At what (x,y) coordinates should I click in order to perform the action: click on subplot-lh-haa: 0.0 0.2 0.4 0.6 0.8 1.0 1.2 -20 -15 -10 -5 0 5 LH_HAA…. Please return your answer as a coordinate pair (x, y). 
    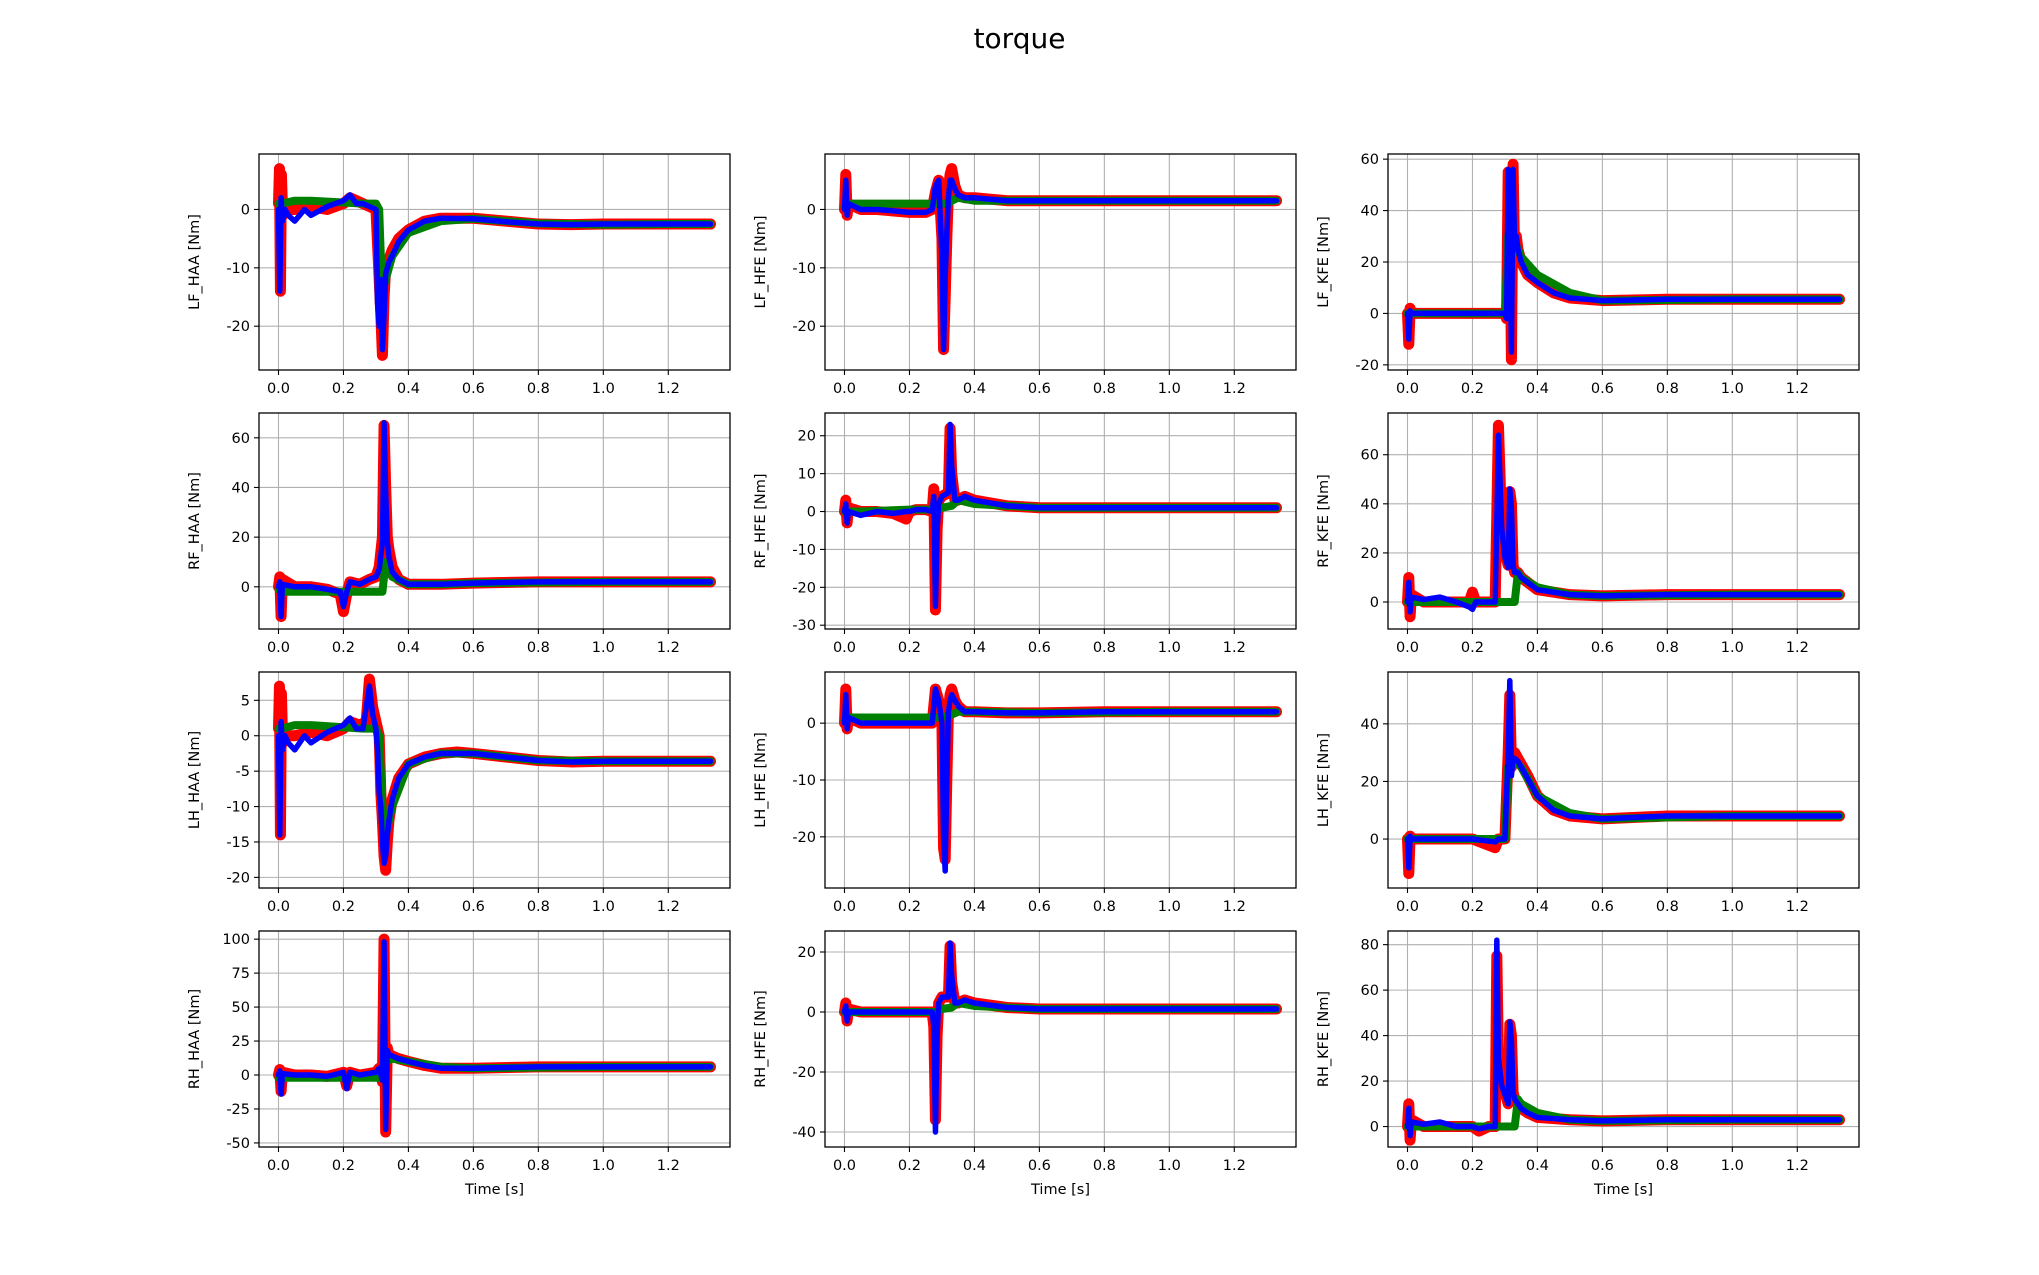
    Looking at the image, I should click on (459, 793).